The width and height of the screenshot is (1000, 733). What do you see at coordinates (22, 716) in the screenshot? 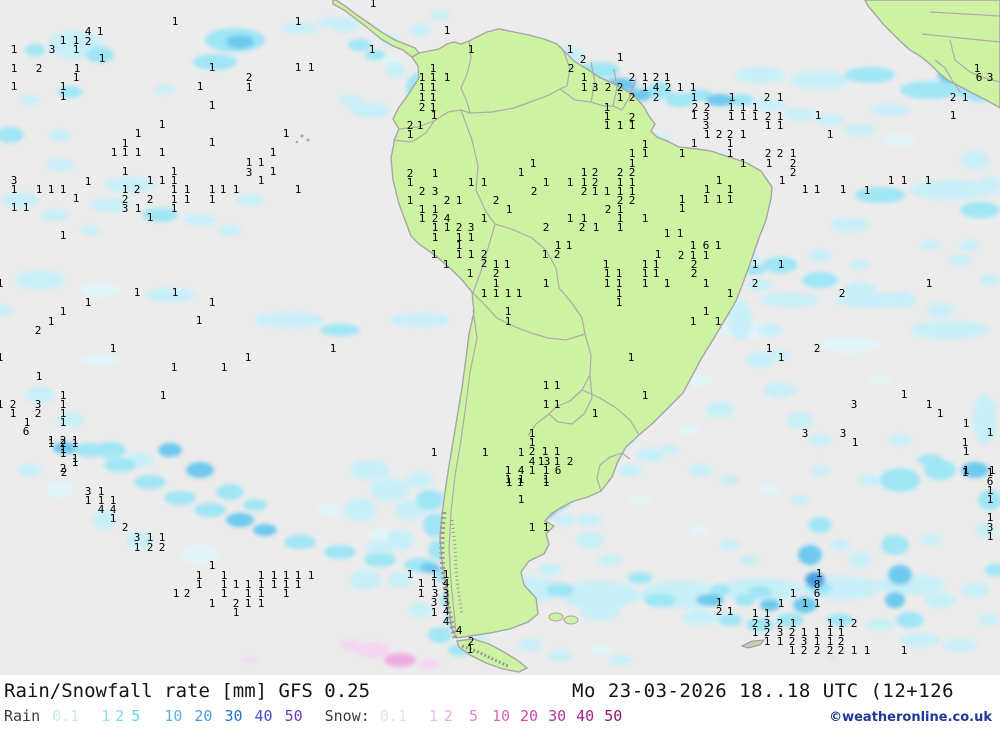
I see `rain-legend-label: Rain` at bounding box center [22, 716].